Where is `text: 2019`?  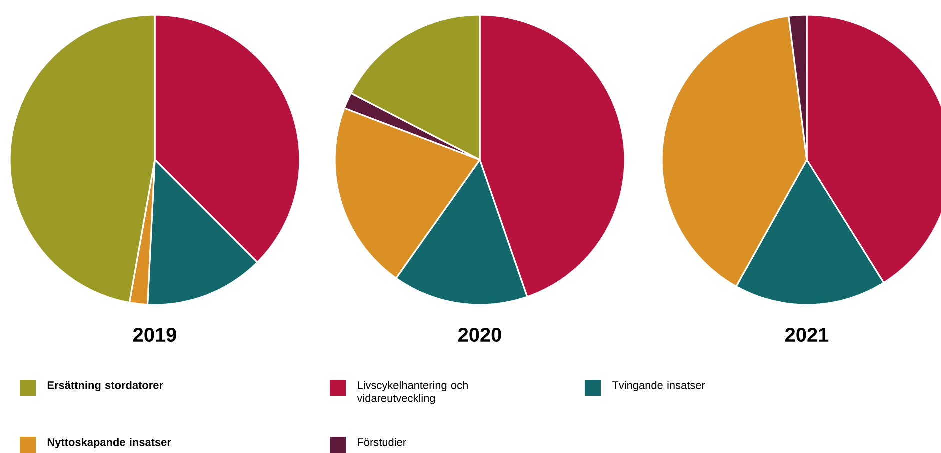
text: 2019 is located at coordinates (155, 335).